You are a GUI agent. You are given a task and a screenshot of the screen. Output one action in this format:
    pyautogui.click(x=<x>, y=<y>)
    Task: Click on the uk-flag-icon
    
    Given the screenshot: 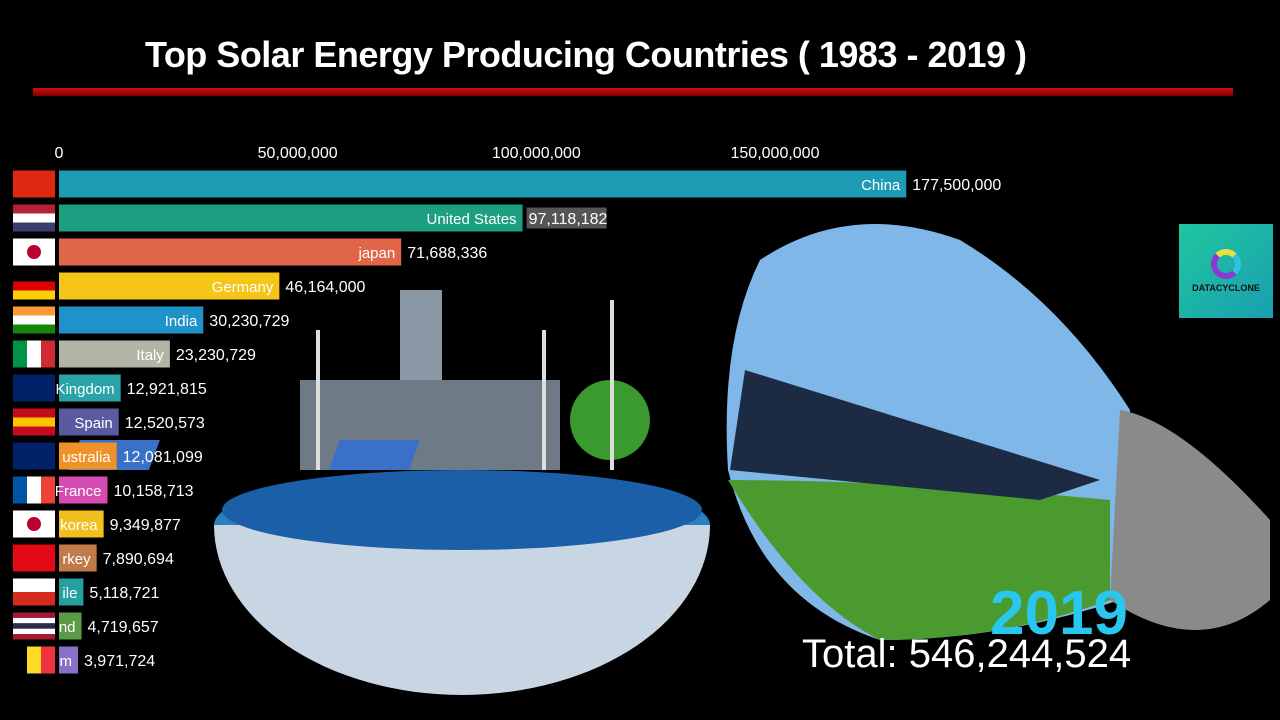 What is the action you would take?
    pyautogui.click(x=34, y=388)
    